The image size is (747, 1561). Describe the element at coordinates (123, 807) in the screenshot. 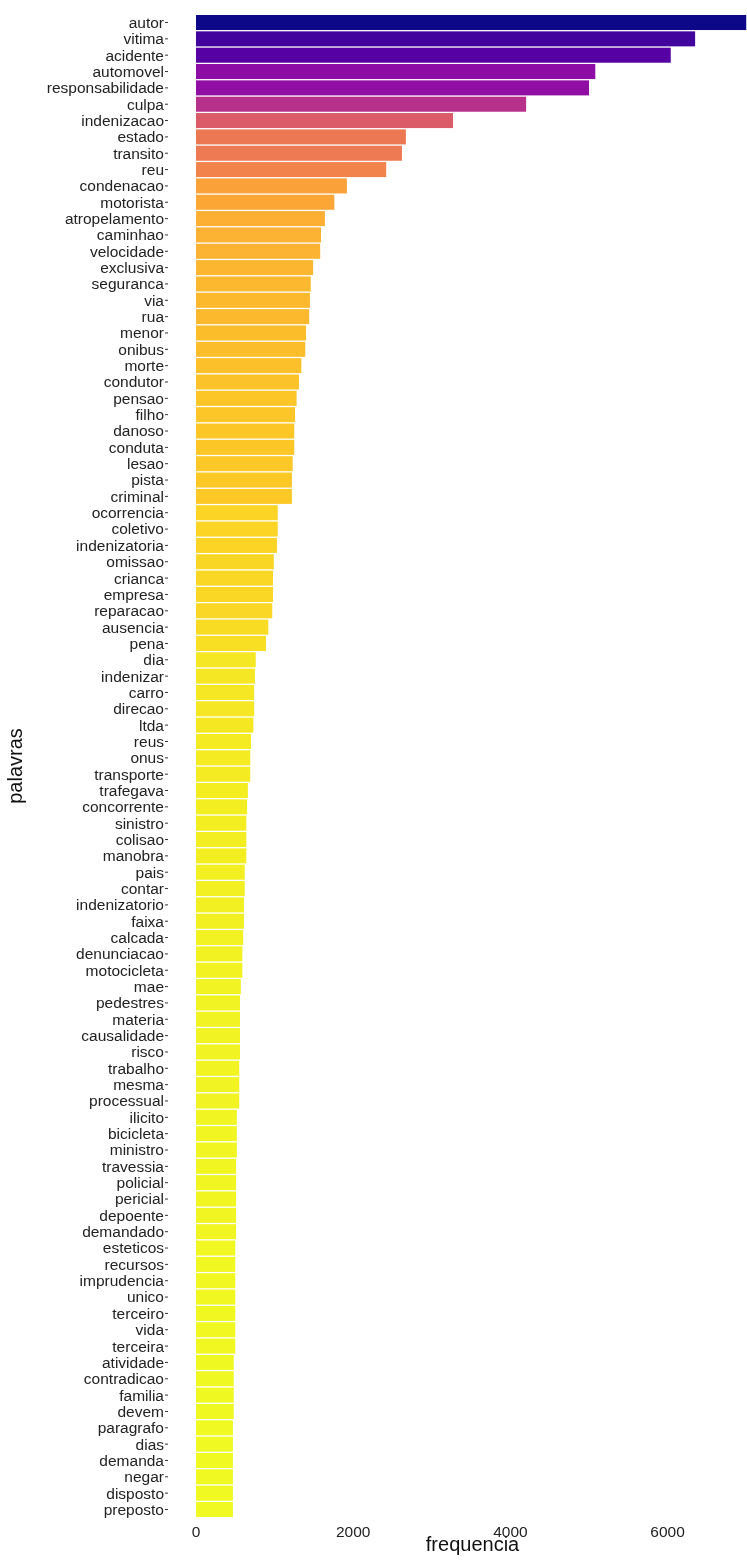

I see `y-tick-label: concorrente` at that location.